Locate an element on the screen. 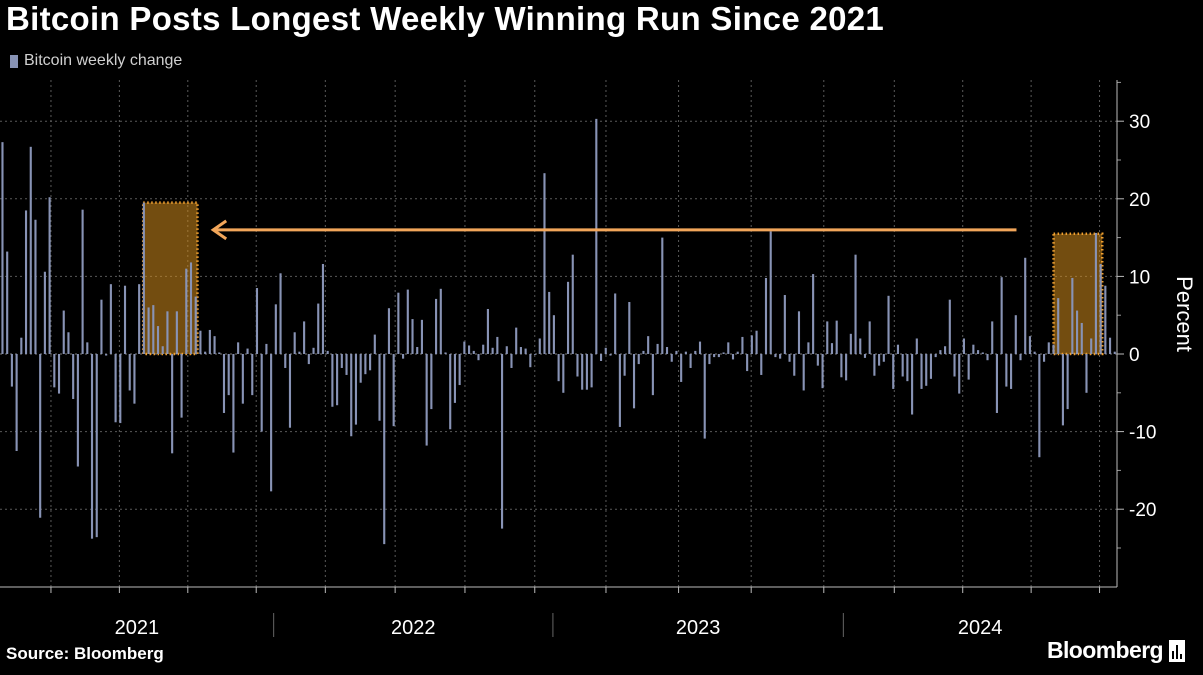 This screenshot has height=675, width=1203. y-axis: -20 -10 0 10 20 30 Percent is located at coordinates (1156, 333).